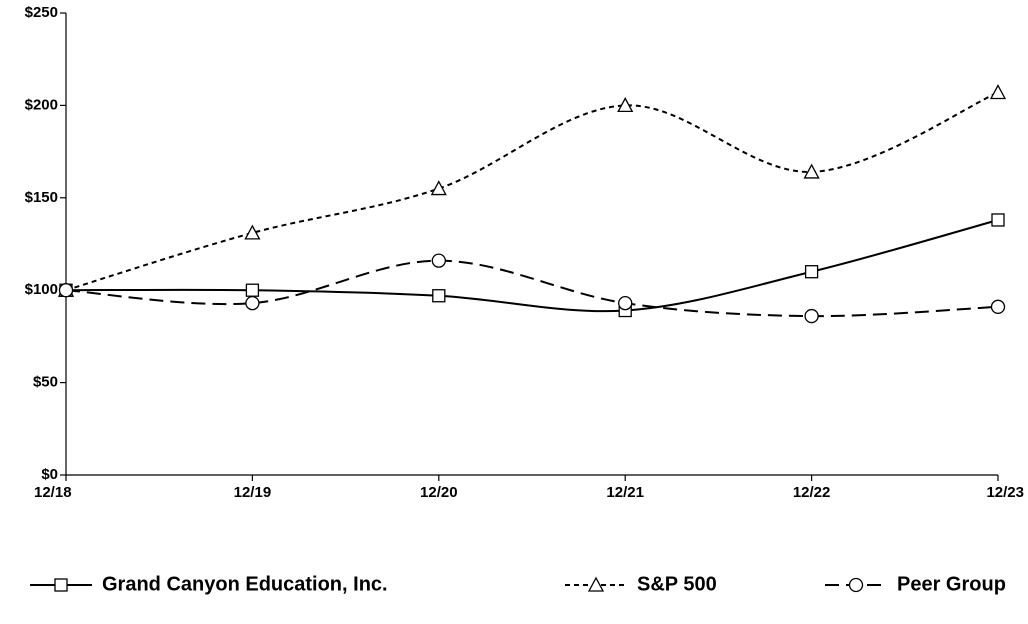 The image size is (1028, 624). I want to click on y-tick-label: $200, so click(41, 104).